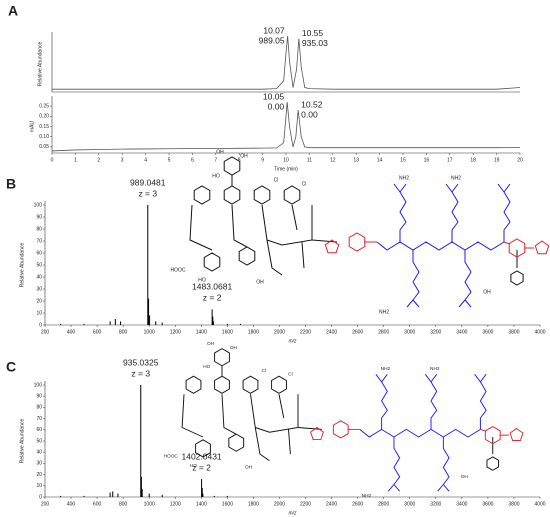 This screenshot has width=550, height=517. I want to click on y-tick-label: 0.05, so click(44, 147).